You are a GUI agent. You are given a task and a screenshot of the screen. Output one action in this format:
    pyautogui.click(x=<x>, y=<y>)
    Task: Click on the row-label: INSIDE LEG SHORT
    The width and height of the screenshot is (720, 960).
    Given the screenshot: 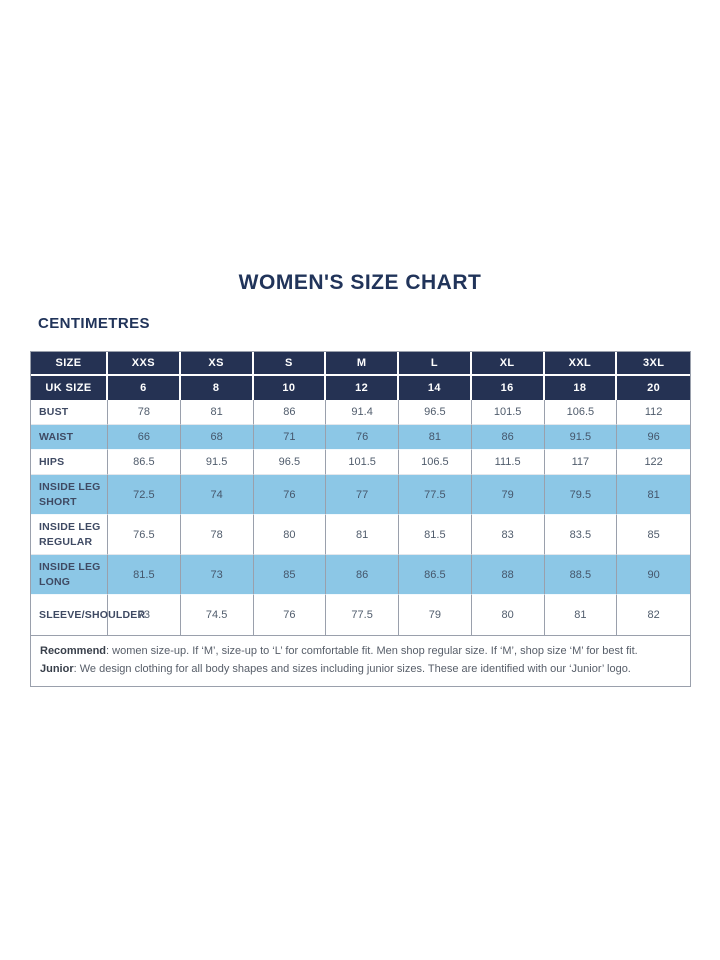 What is the action you would take?
    pyautogui.click(x=69, y=495)
    